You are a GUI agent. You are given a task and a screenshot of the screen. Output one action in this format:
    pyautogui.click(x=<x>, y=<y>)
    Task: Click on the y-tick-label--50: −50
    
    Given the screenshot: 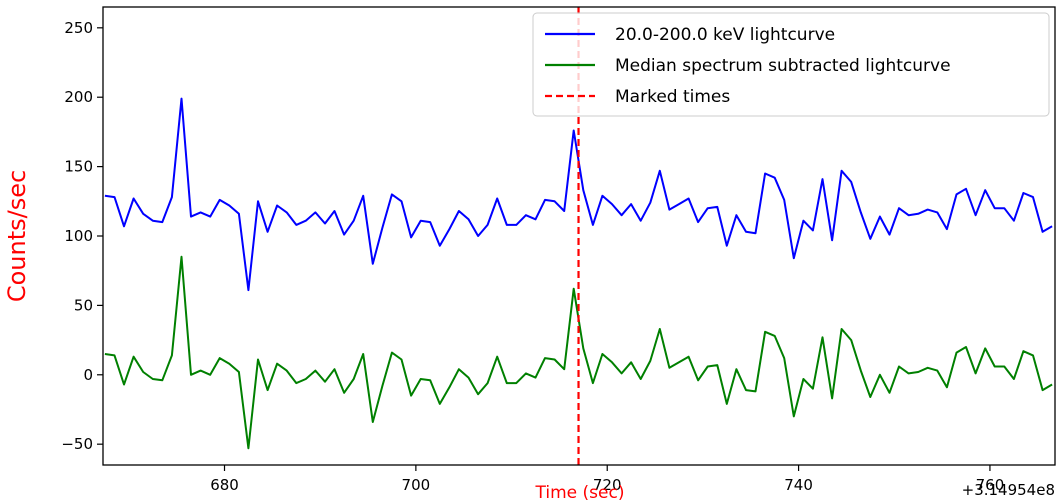 What is the action you would take?
    pyautogui.click(x=77, y=444)
    